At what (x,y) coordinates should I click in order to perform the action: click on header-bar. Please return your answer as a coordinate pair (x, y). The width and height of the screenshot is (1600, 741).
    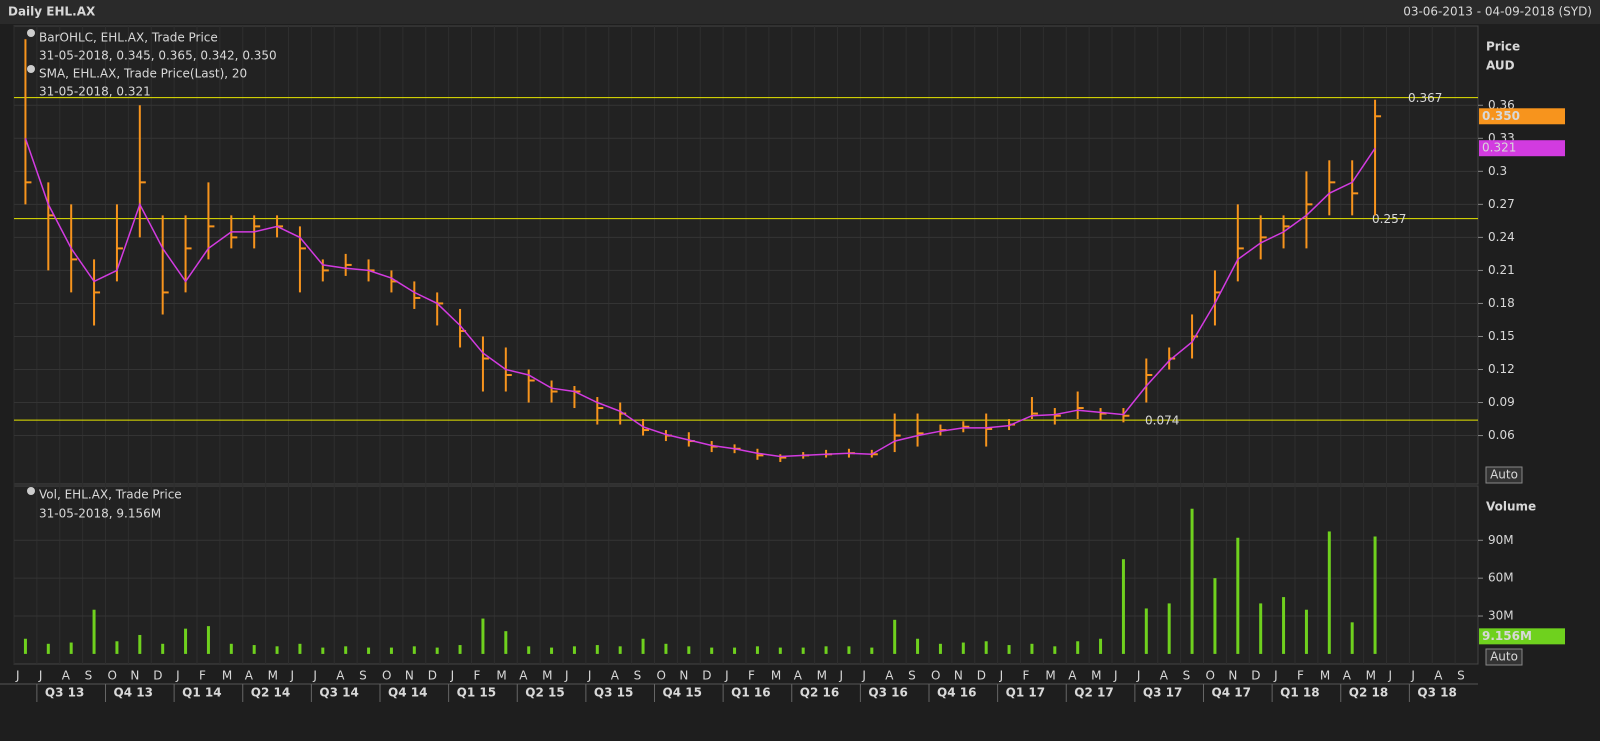
    Looking at the image, I should click on (800, 12).